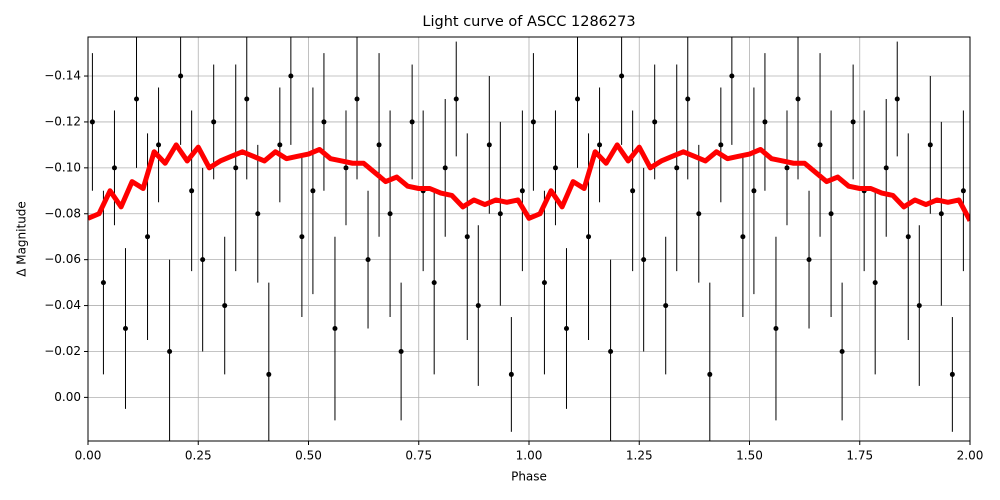 Image resolution: width=1000 pixels, height=500 pixels. What do you see at coordinates (62, 305) in the screenshot?
I see `y-tick-label: −0.04` at bounding box center [62, 305].